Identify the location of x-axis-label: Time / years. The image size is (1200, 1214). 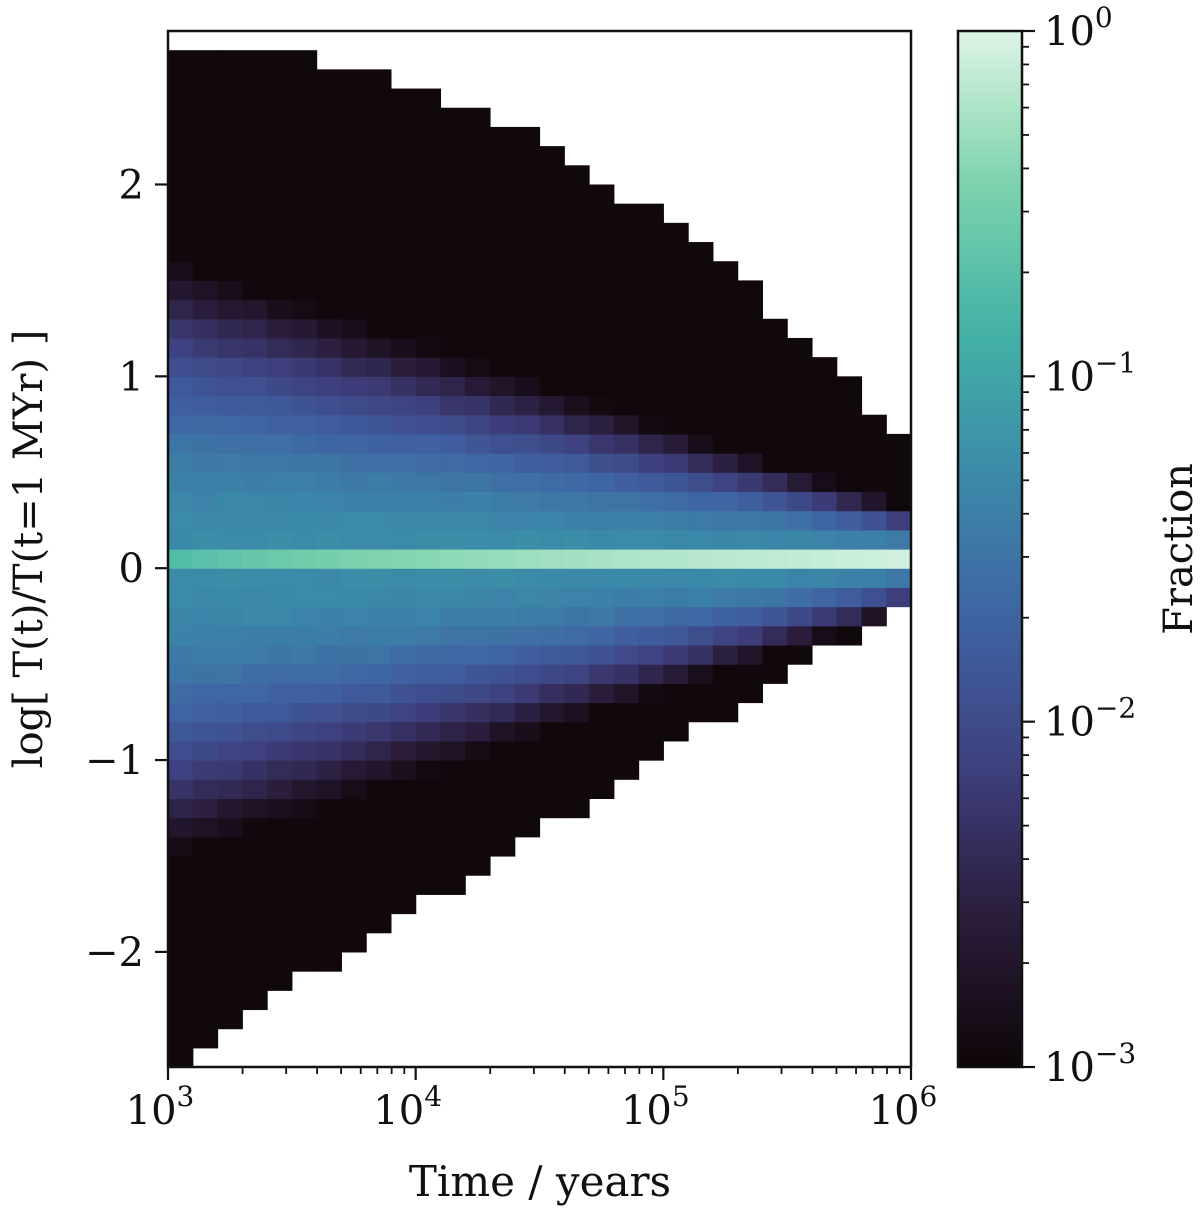
(540, 1181).